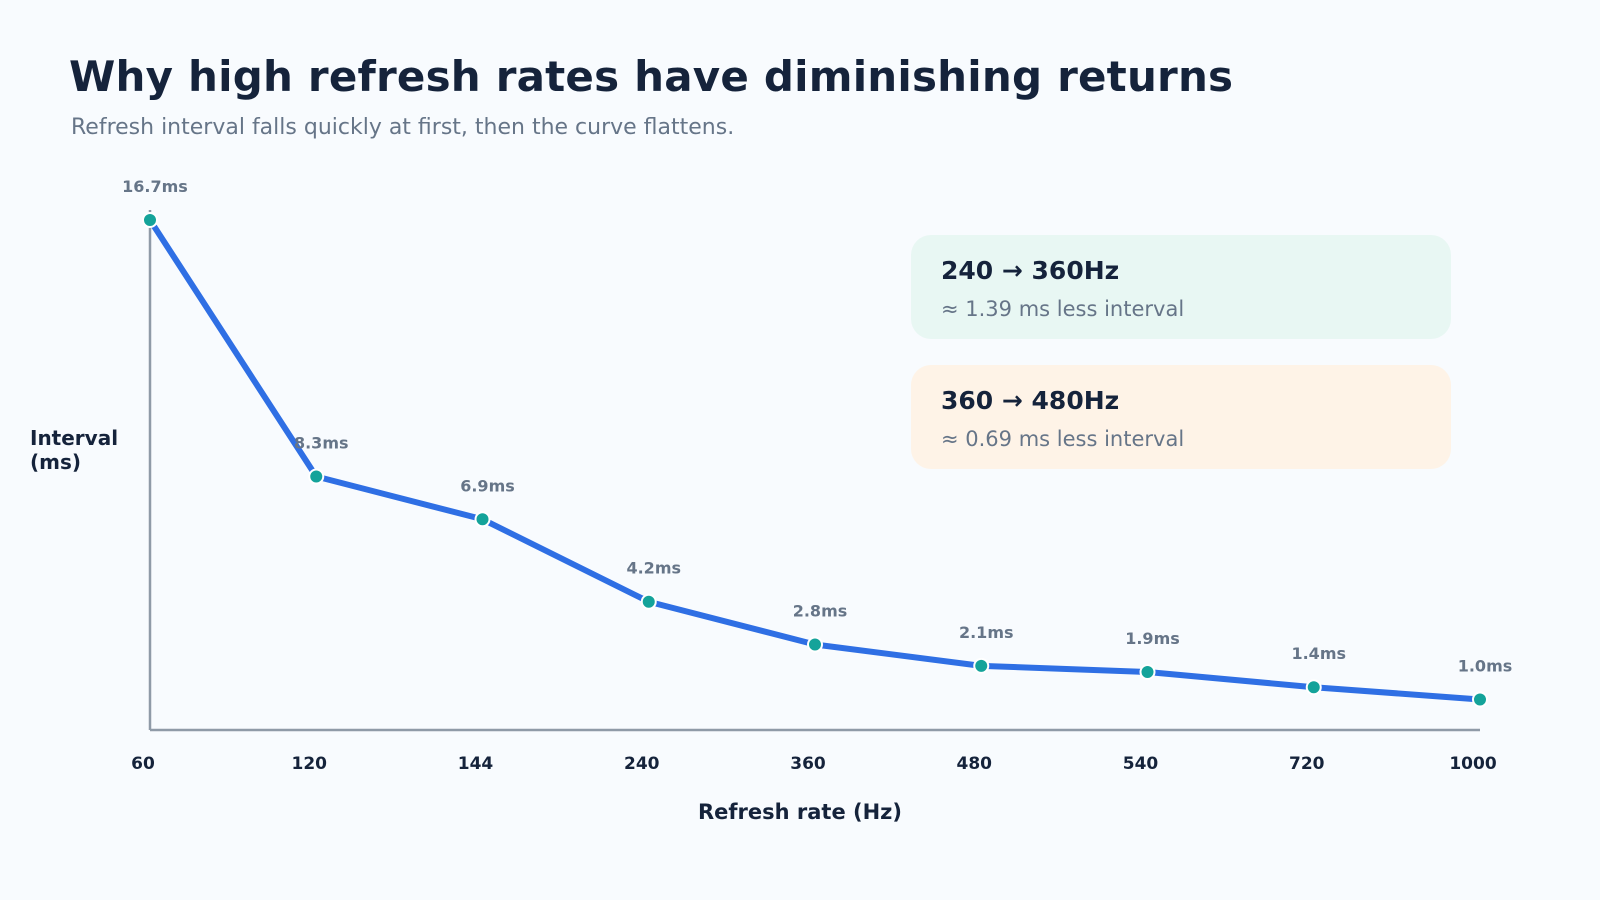 The height and width of the screenshot is (900, 1600). What do you see at coordinates (1063, 309) in the screenshot?
I see `callout-detail: ≈ 1.39 ms less interval` at bounding box center [1063, 309].